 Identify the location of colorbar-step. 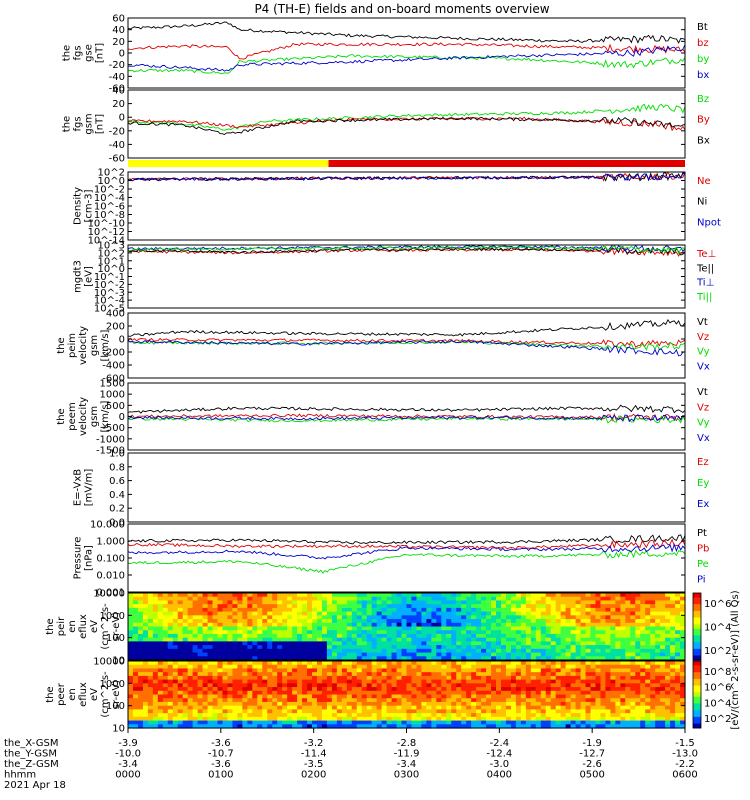
(697, 696).